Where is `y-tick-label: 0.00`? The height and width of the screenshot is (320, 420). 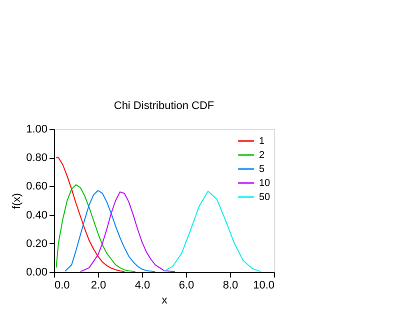
y-tick-label: 0.00 is located at coordinates (37, 272).